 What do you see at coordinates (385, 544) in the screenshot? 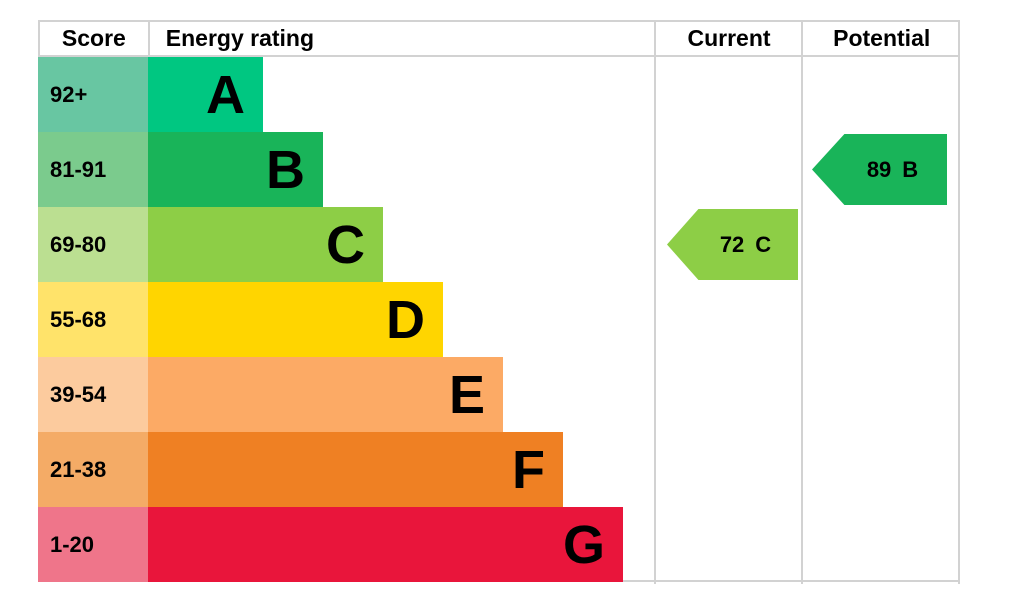
I see `band-bar: G` at bounding box center [385, 544].